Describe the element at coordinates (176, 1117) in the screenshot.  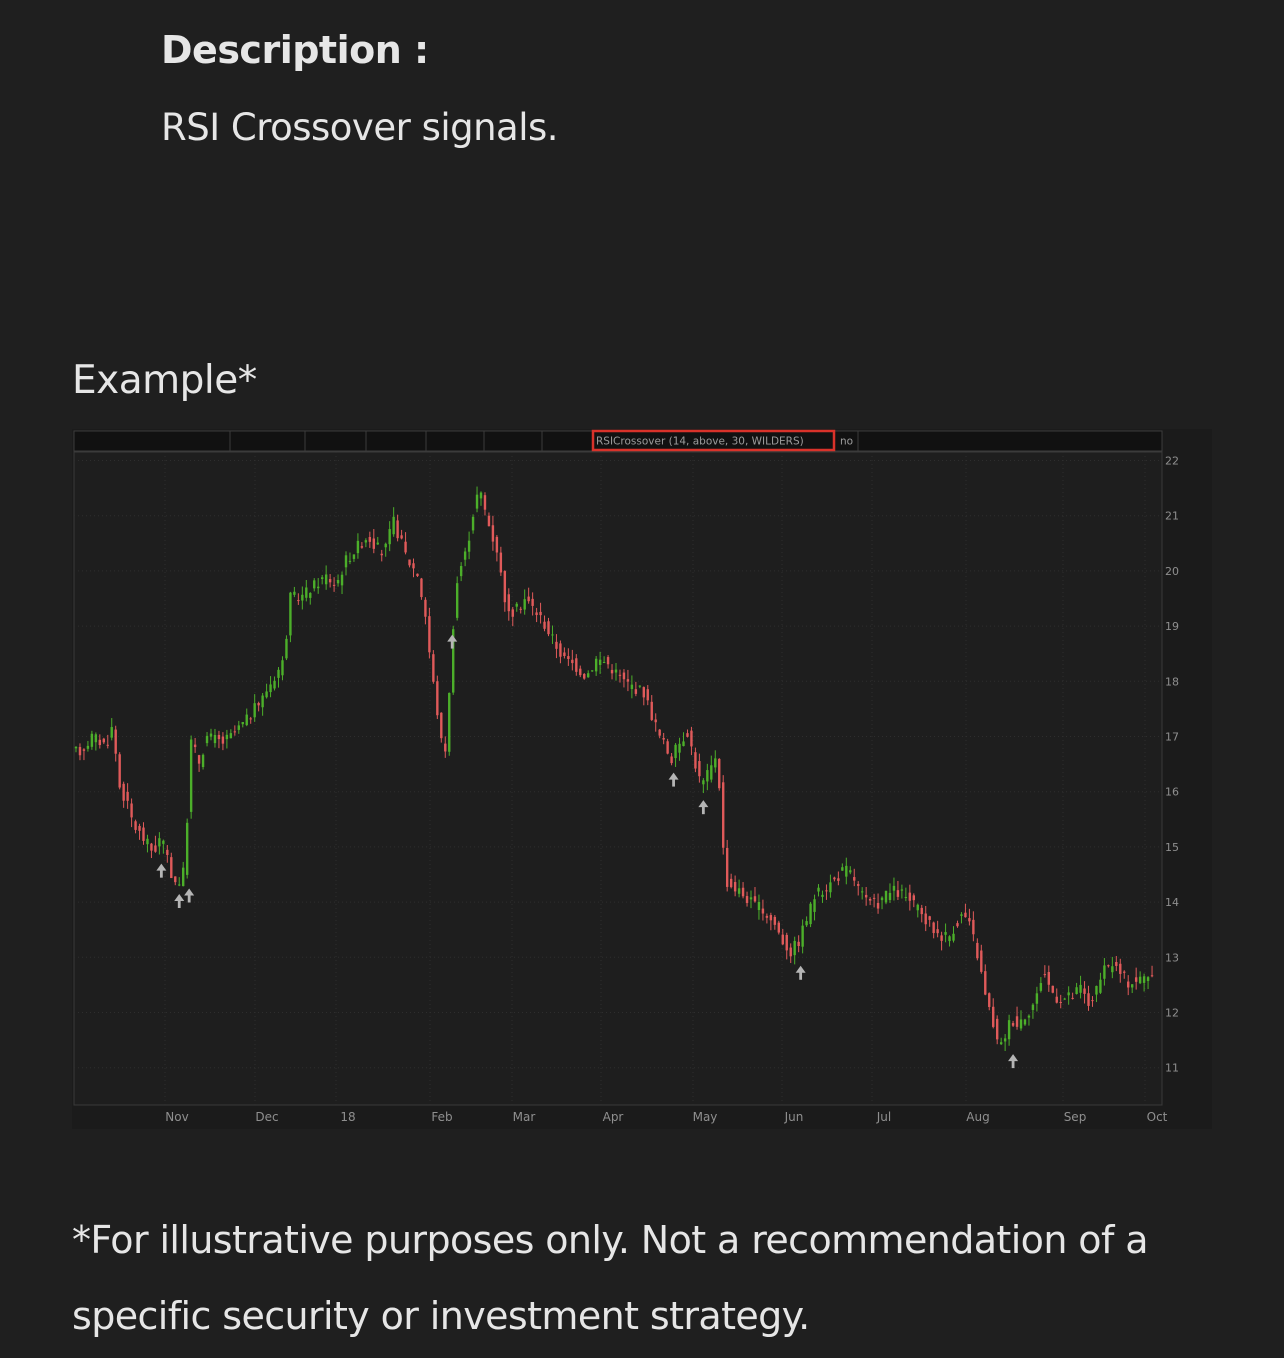
I see `x-tick-label: Nov` at that location.